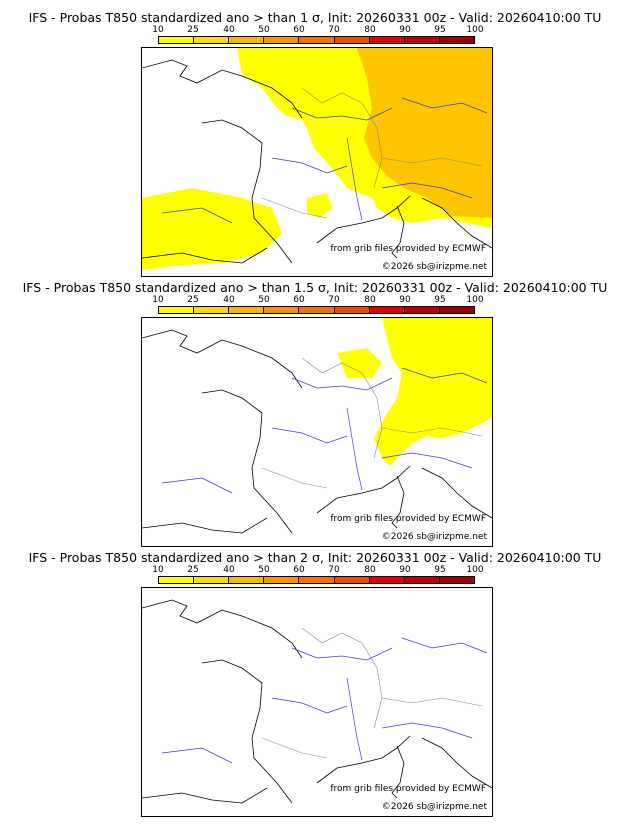  Describe the element at coordinates (405, 570) in the screenshot. I see `colorbar-tick: 90` at that location.